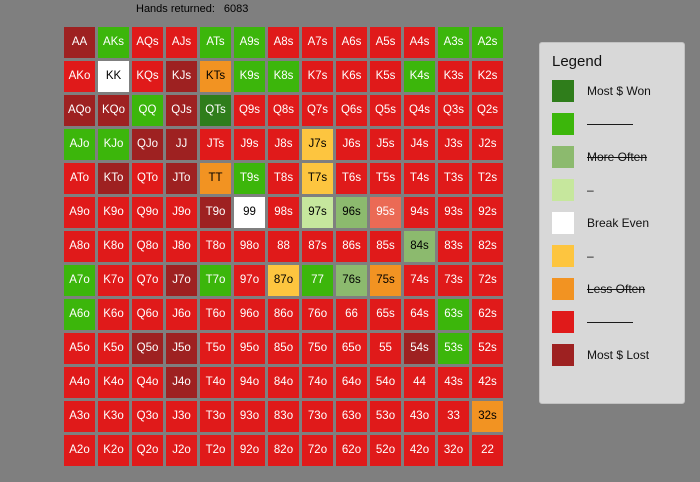 The width and height of the screenshot is (700, 482). What do you see at coordinates (283, 178) in the screenshot?
I see `hand-cell-T8s: T8s` at bounding box center [283, 178].